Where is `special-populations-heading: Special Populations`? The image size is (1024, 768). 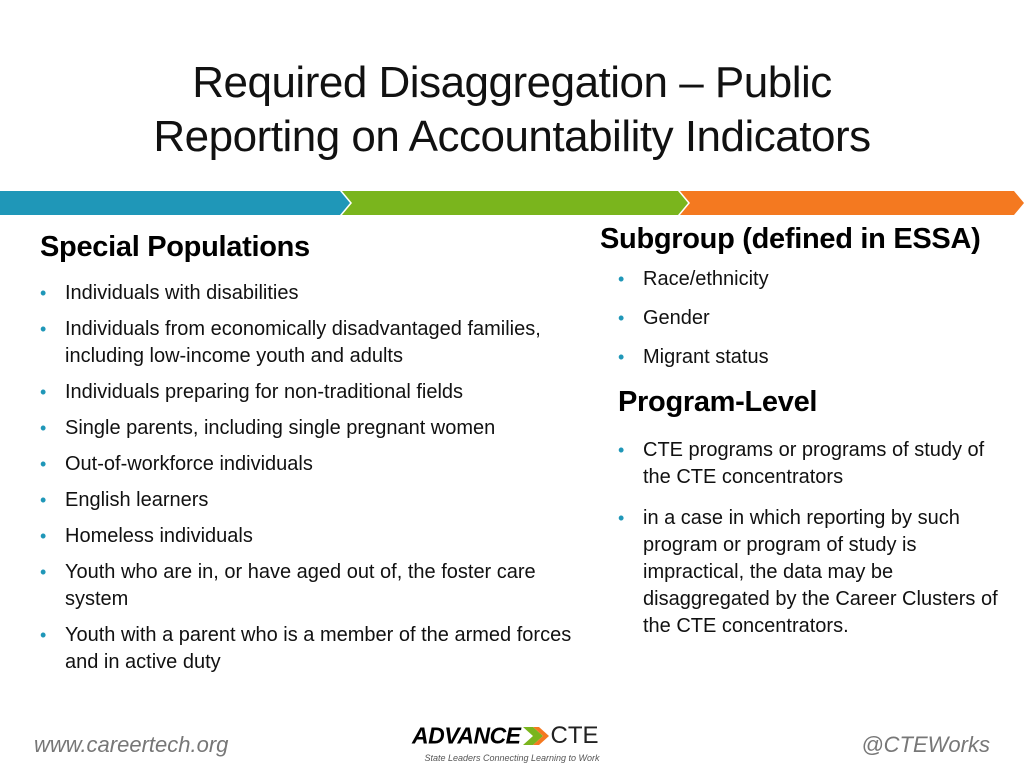 special-populations-heading: Special Populations is located at coordinates (175, 247).